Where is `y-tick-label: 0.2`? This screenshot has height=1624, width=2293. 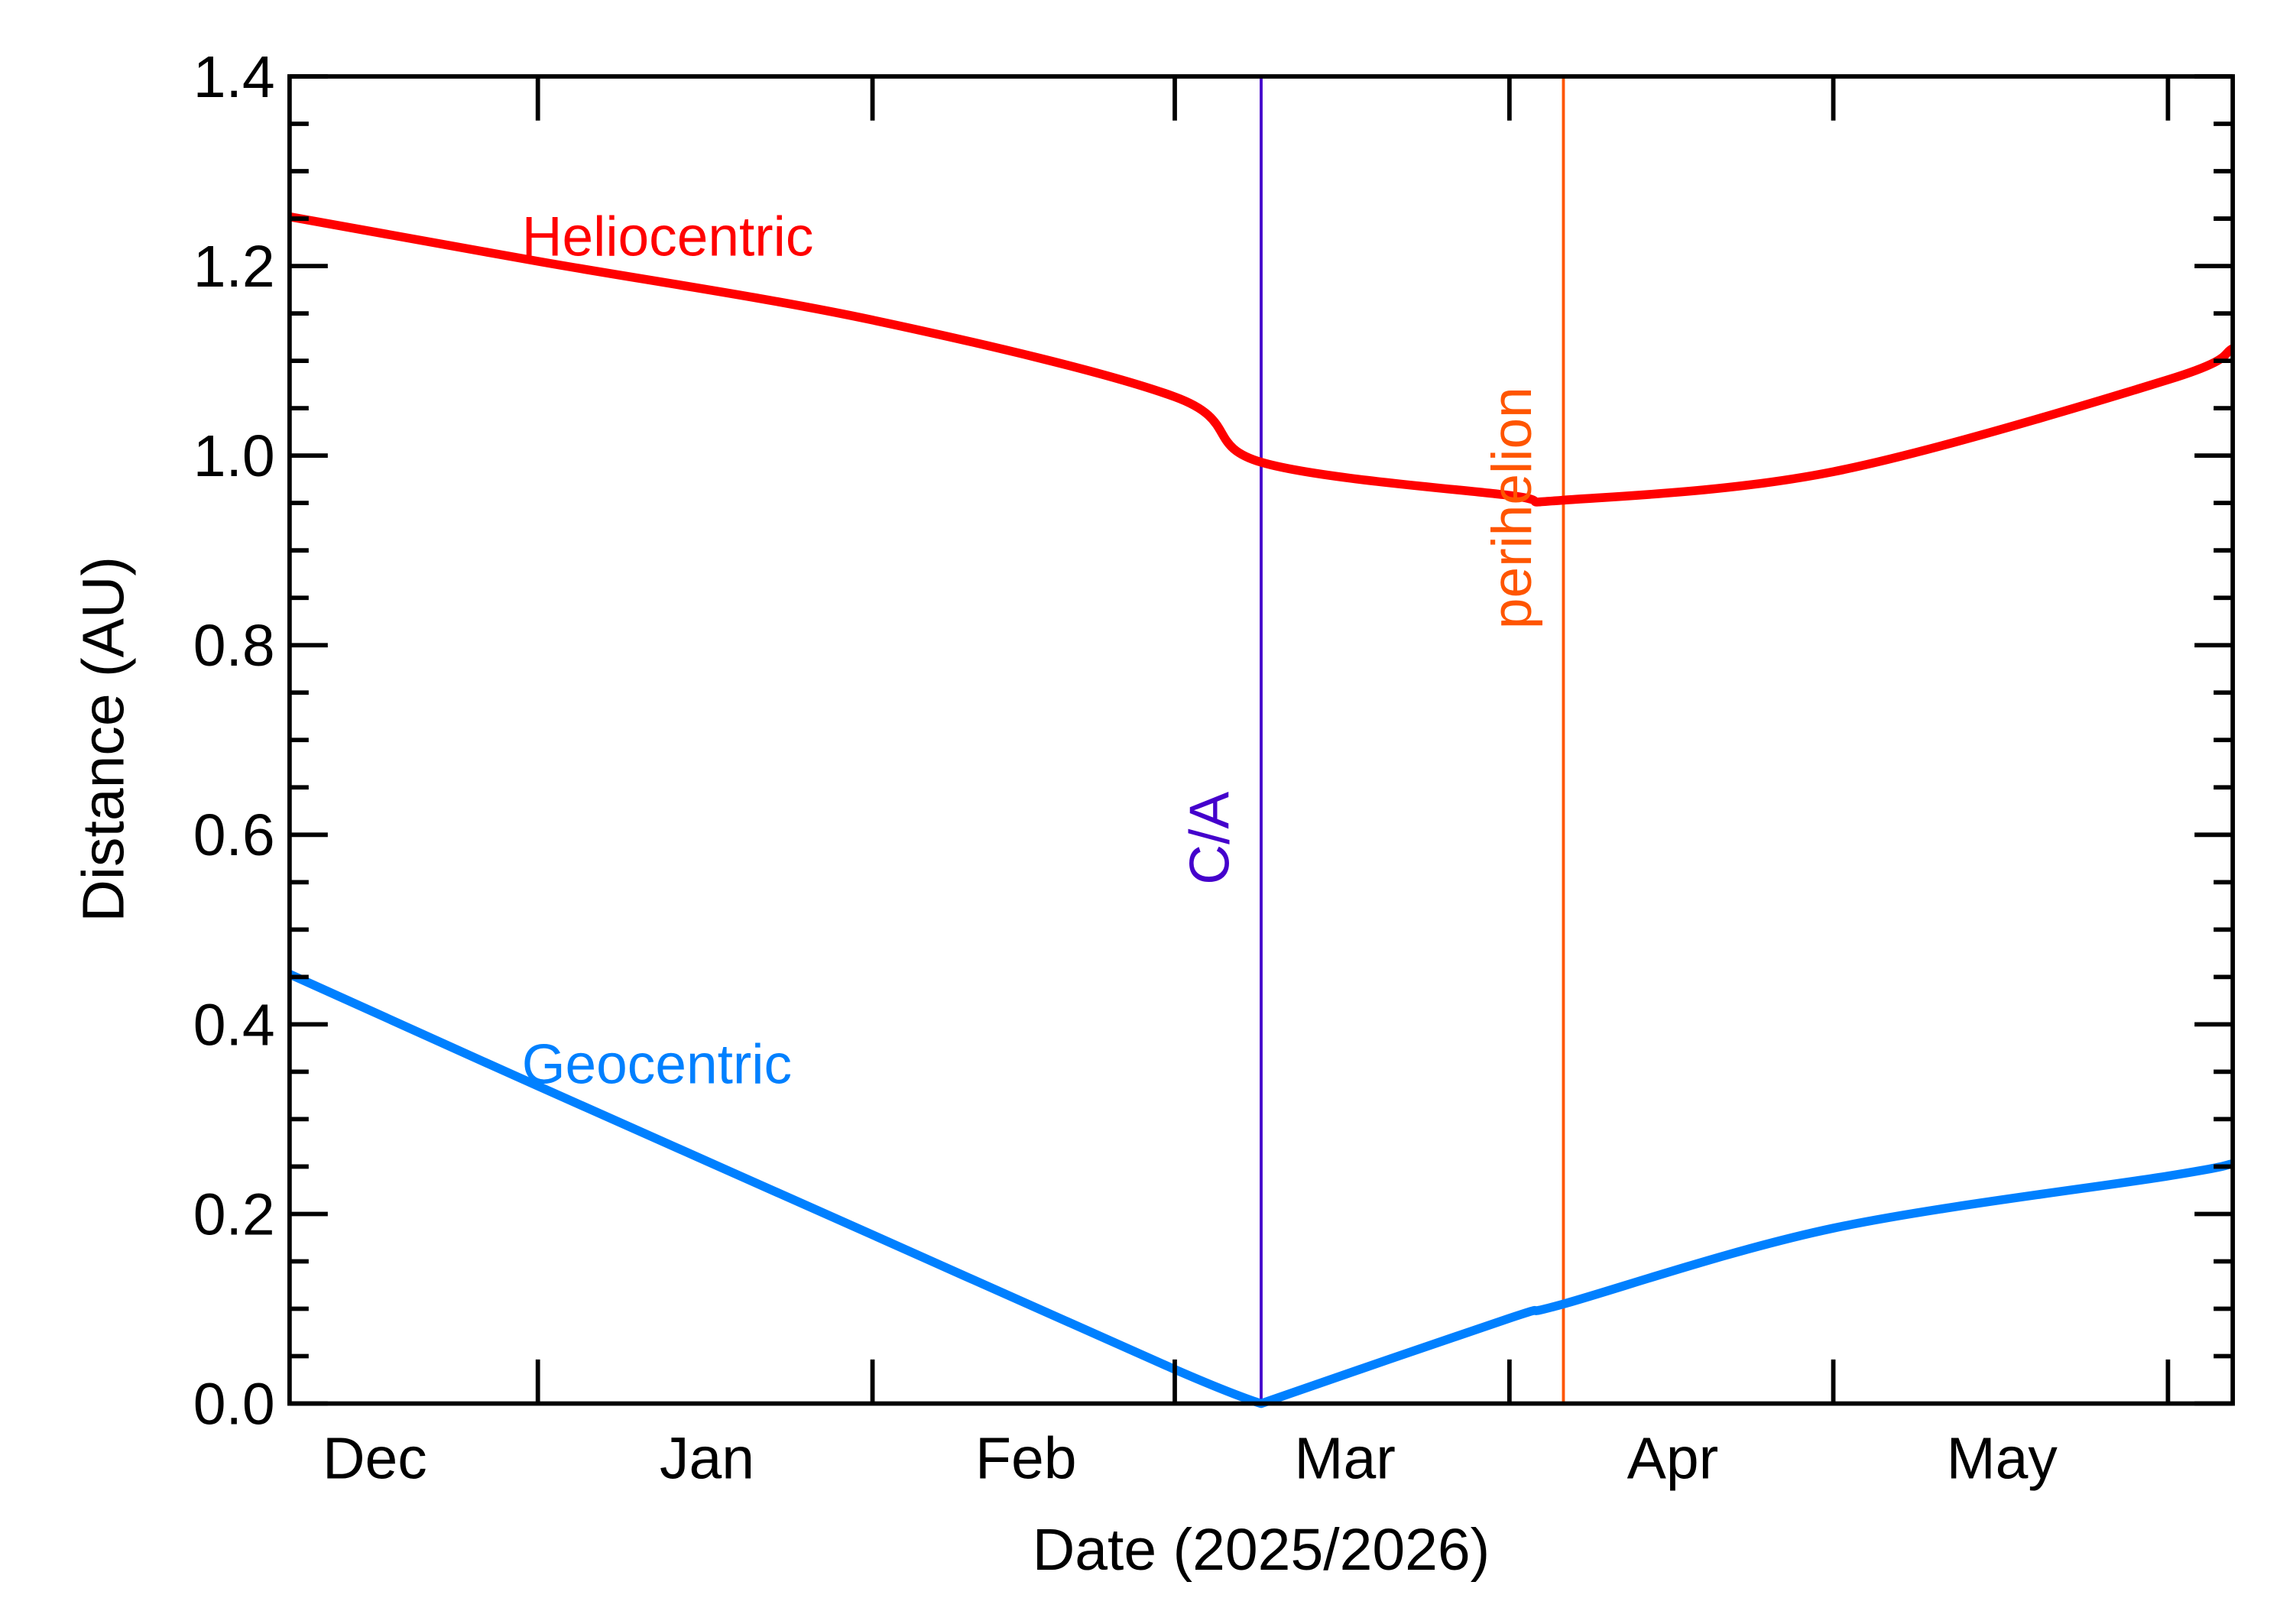 y-tick-label: 0.2 is located at coordinates (234, 1214).